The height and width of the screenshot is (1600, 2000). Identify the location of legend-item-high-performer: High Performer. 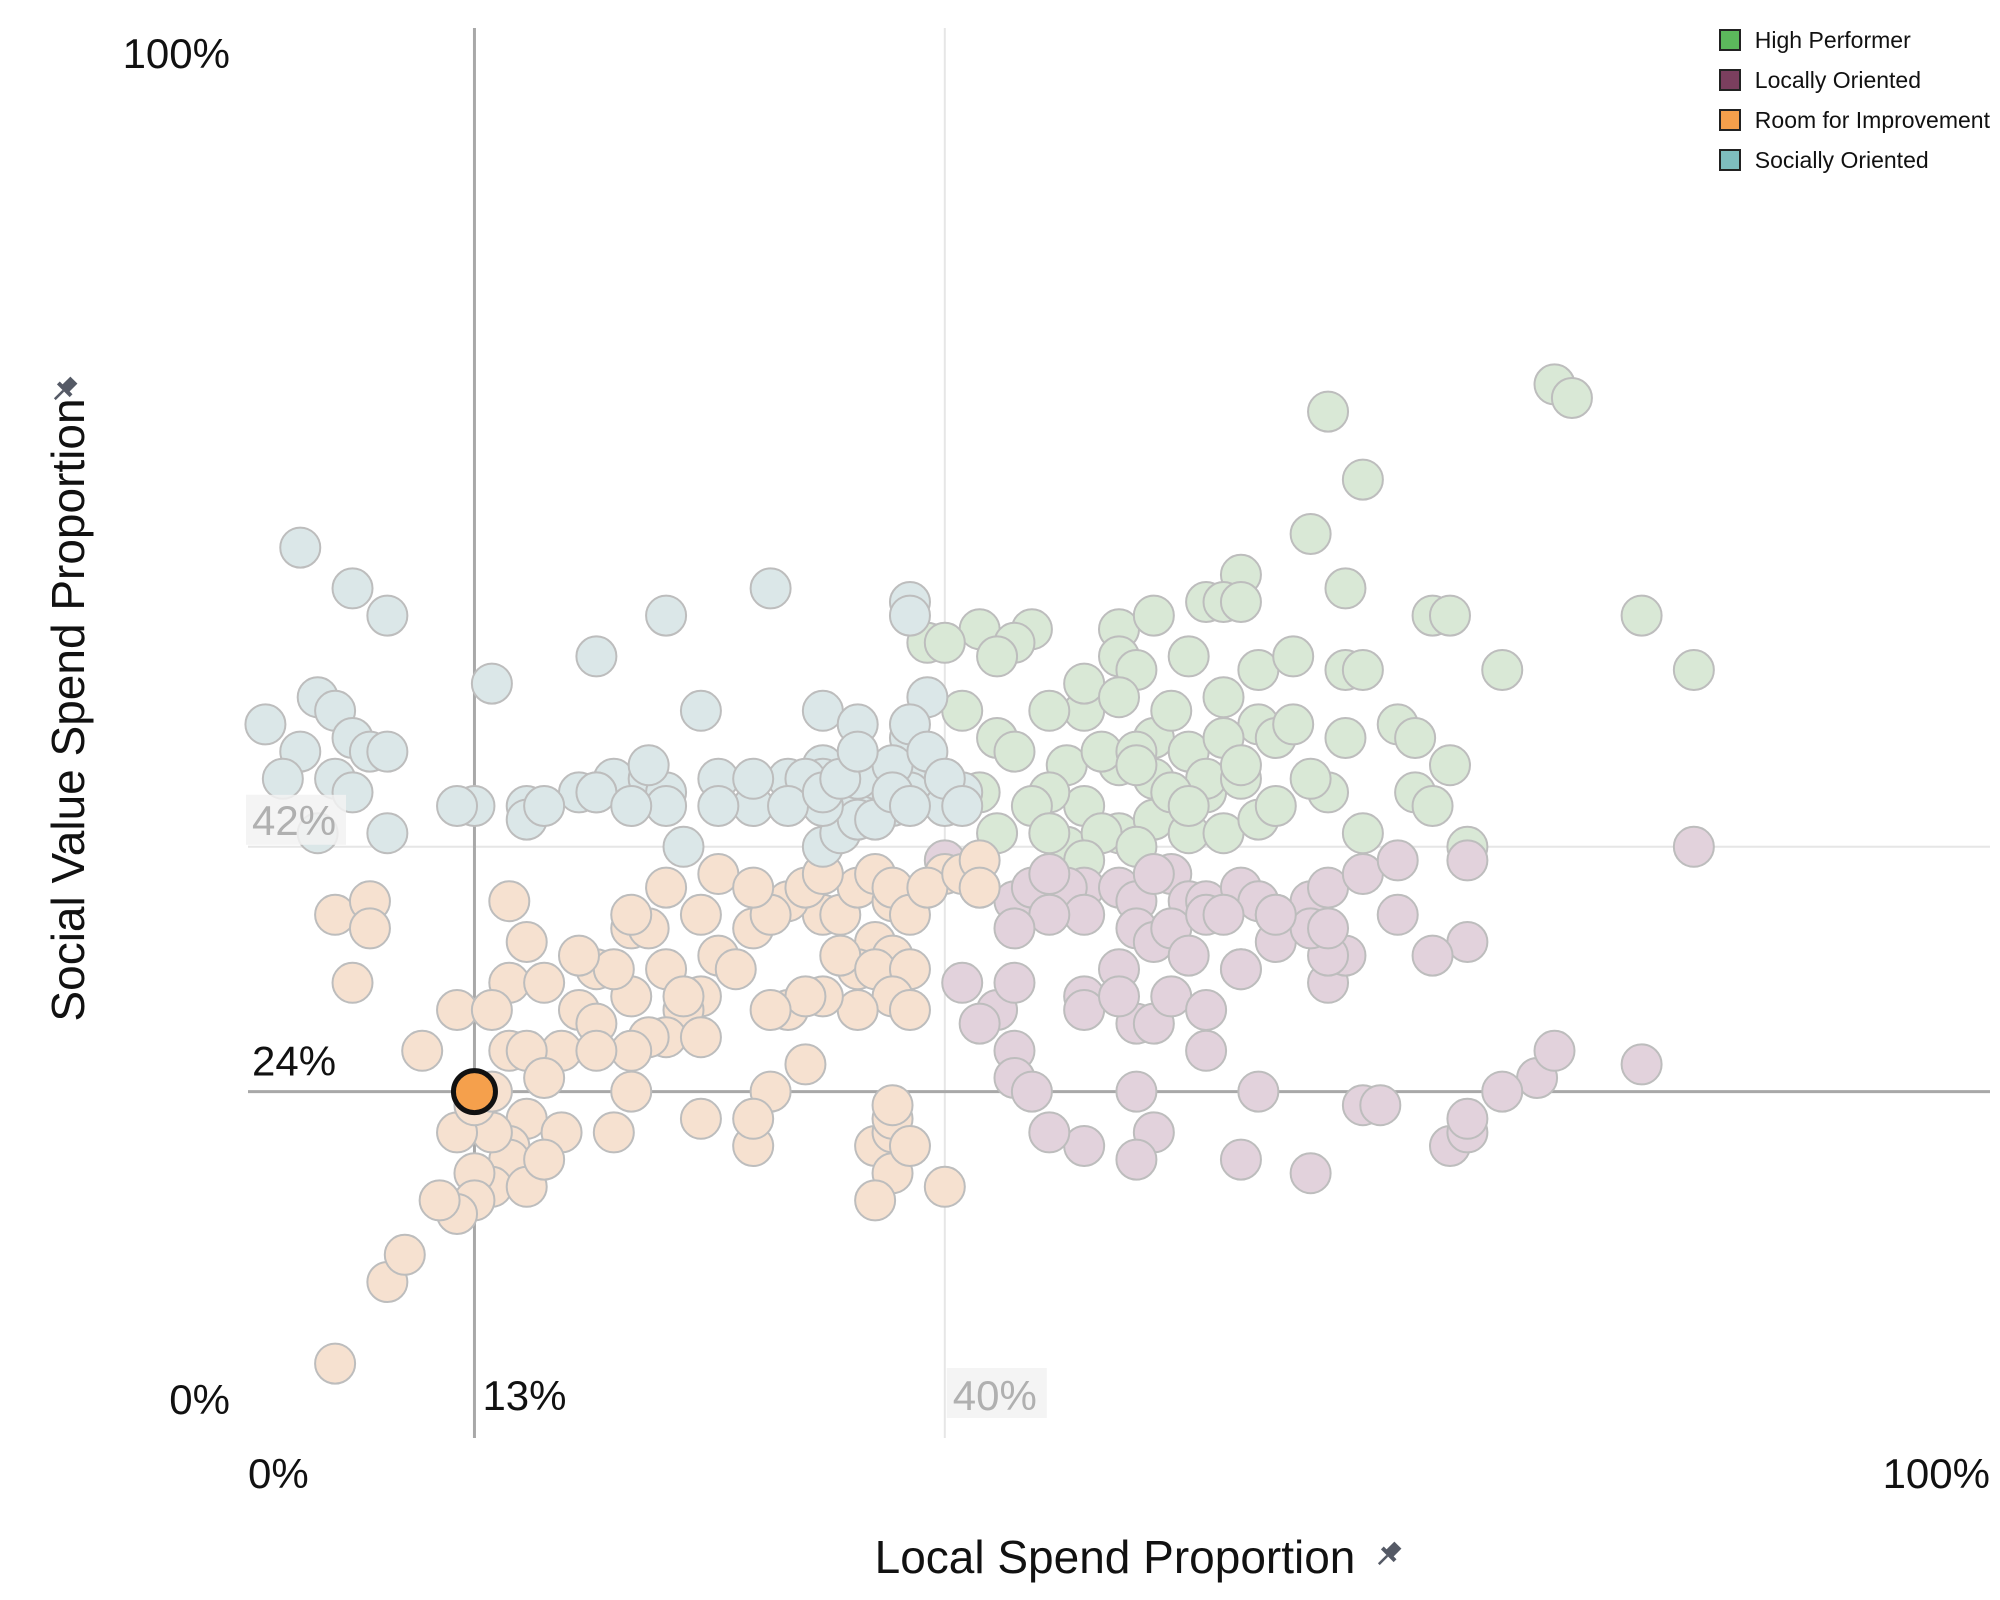
(1854, 40).